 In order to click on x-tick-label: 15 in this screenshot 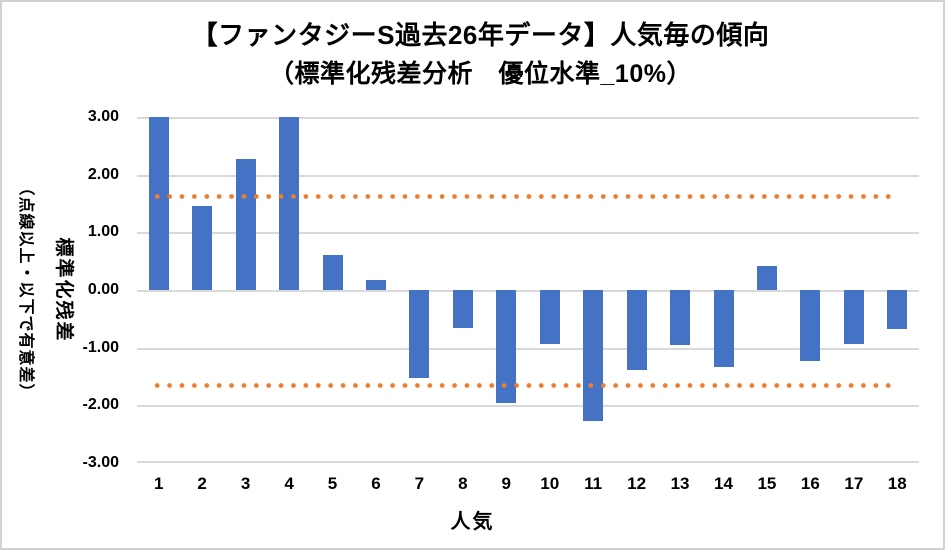, I will do `click(767, 483)`.